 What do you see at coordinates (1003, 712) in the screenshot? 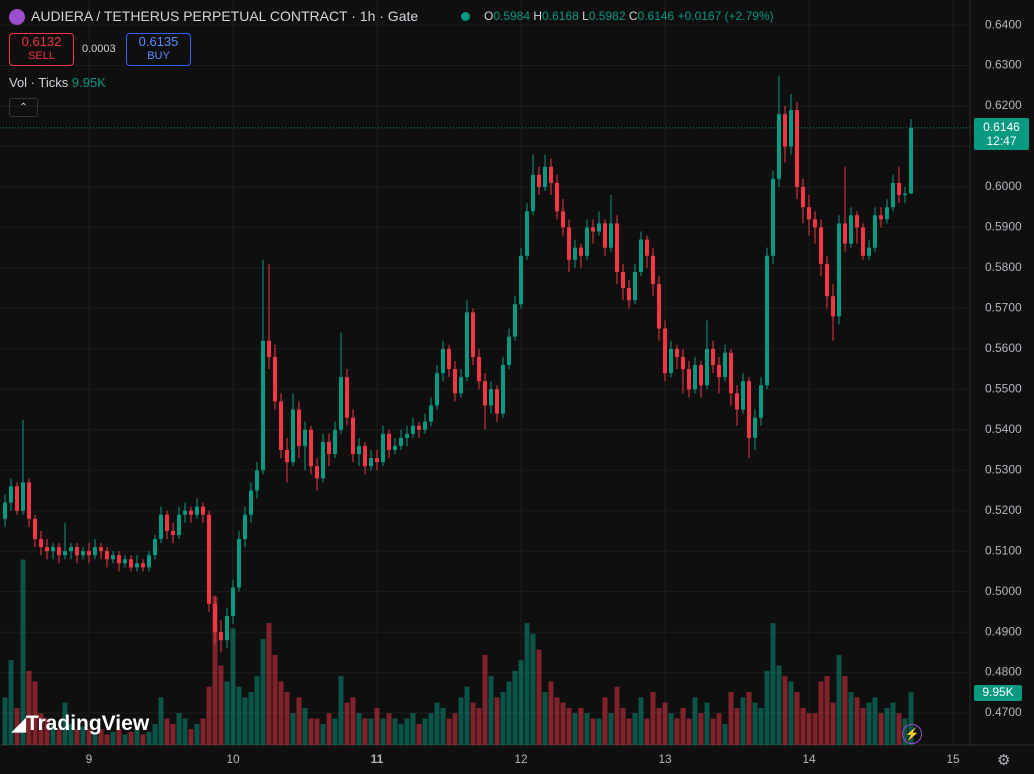
I see `y-tick-label: 0.4700` at bounding box center [1003, 712].